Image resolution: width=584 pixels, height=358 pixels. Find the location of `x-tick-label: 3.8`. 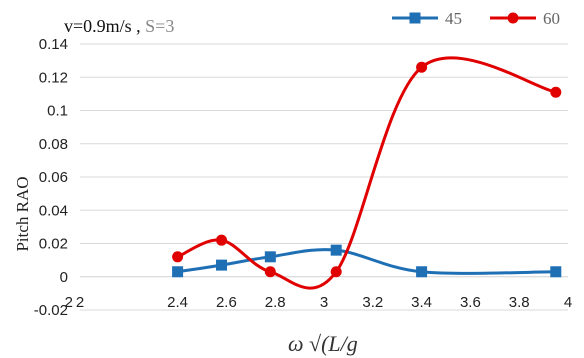

x-tick-label: 3.8 is located at coordinates (519, 302).